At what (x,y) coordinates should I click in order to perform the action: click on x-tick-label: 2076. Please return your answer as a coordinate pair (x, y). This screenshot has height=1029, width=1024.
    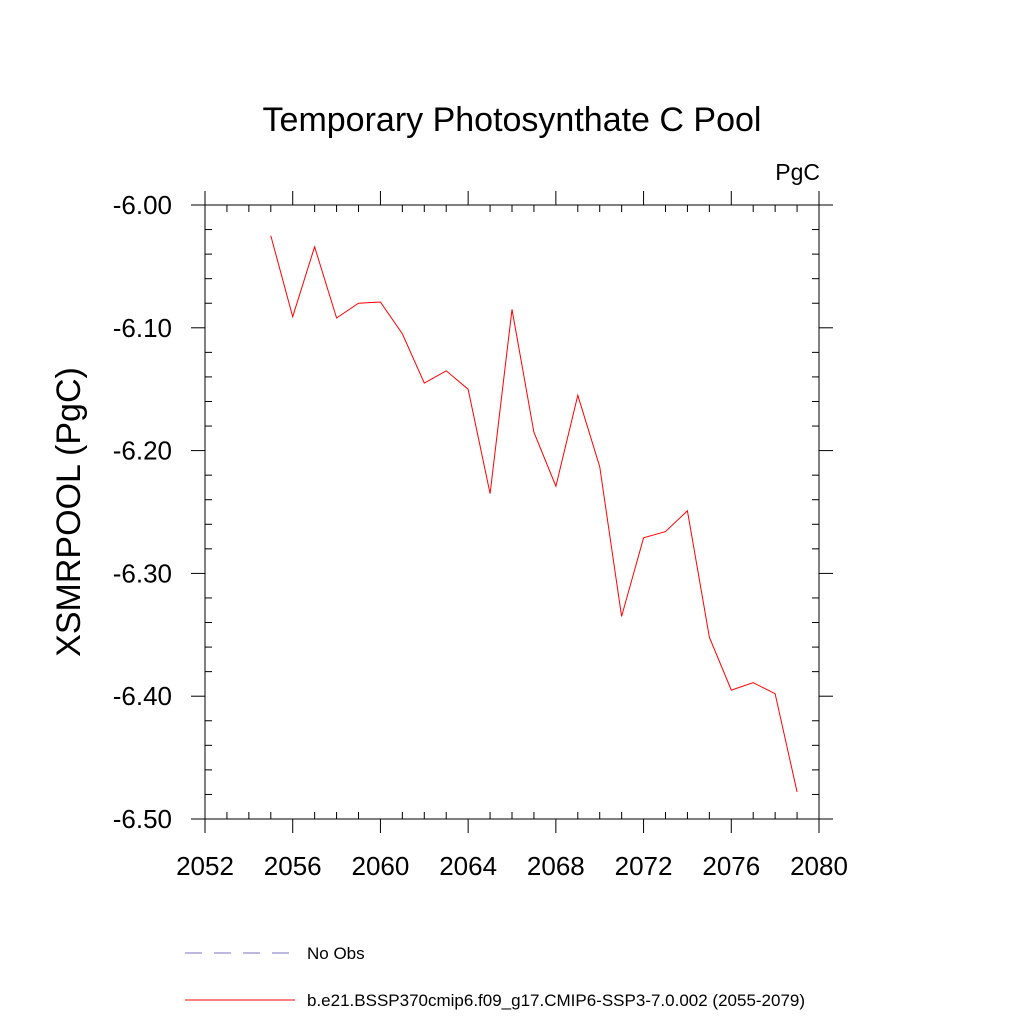
    Looking at the image, I should click on (731, 866).